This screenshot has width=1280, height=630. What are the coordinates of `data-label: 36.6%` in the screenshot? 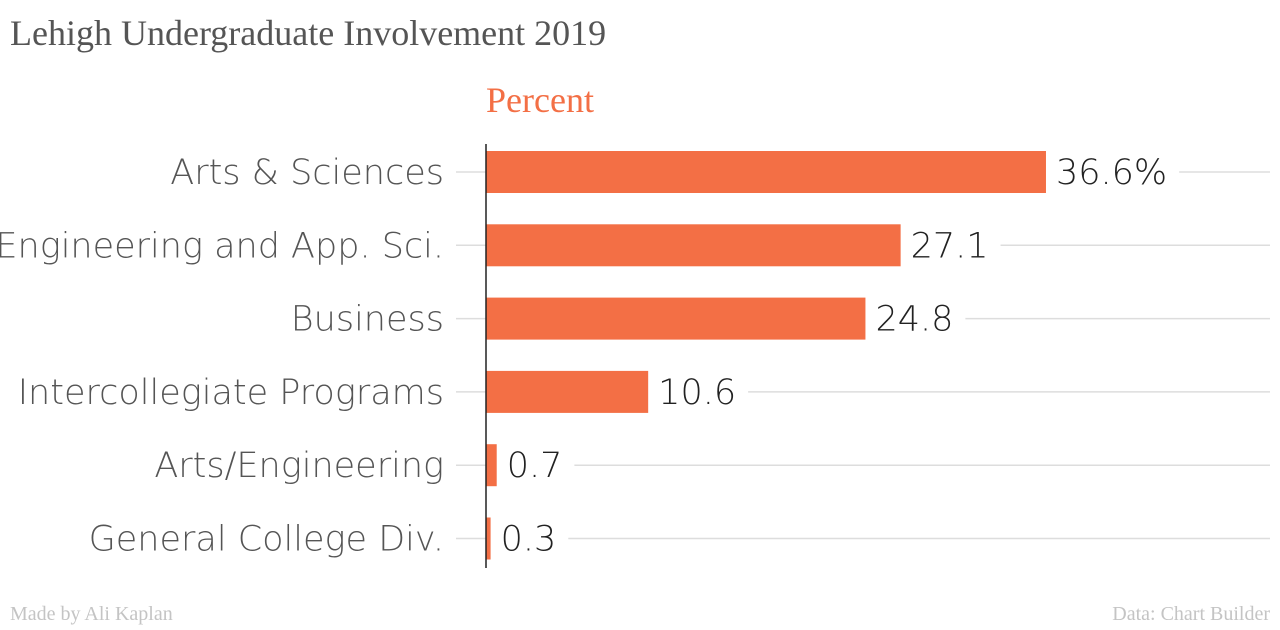 It's located at (1111, 173).